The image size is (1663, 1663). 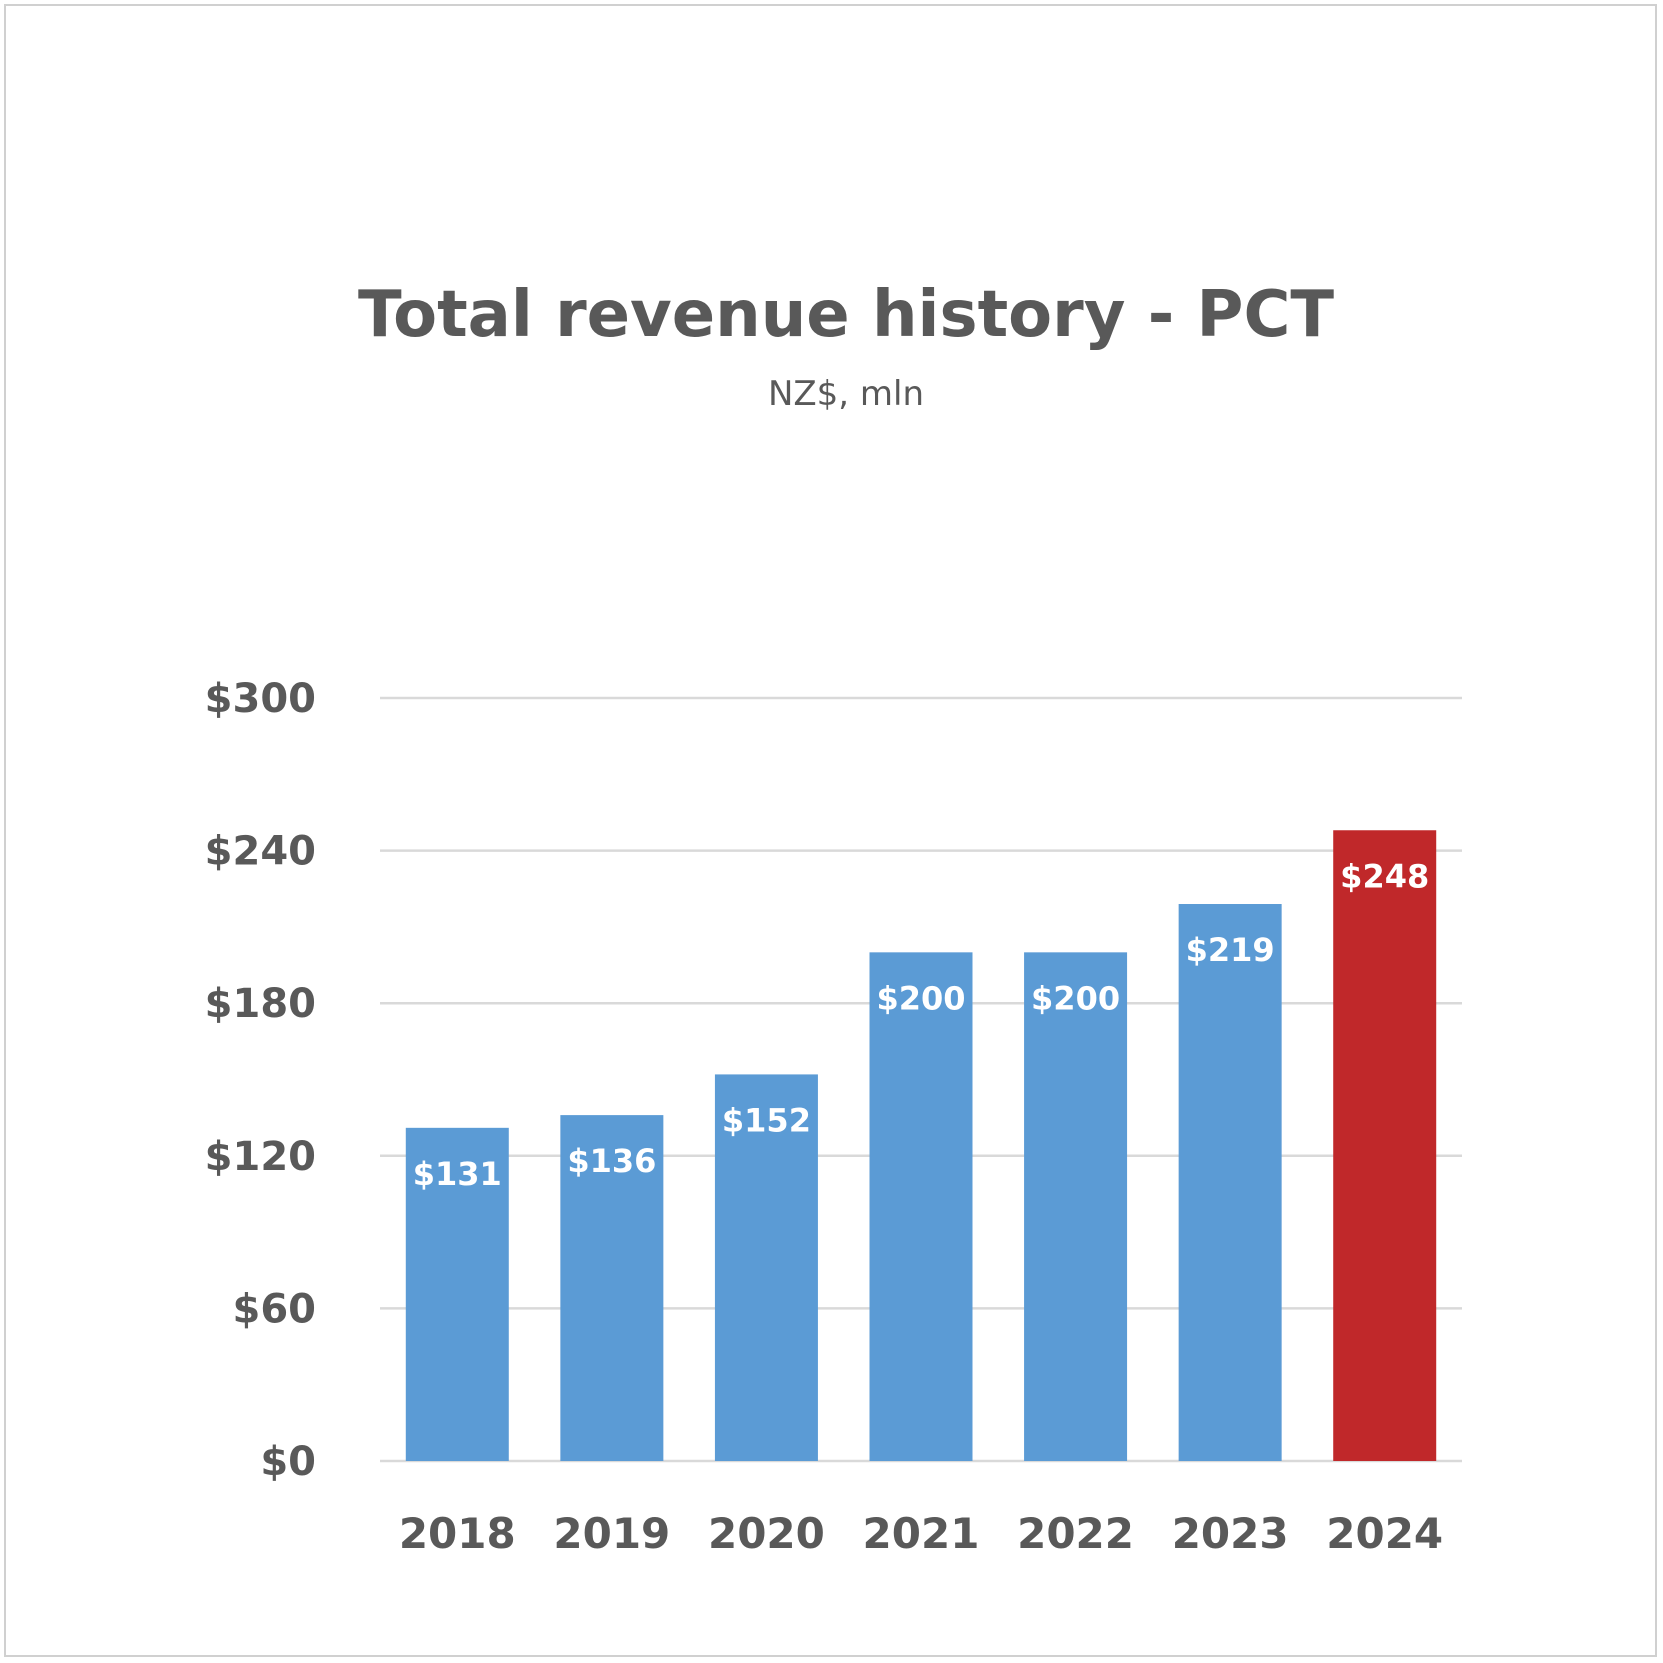 I want to click on data-label-2018: $131, so click(x=457, y=1174).